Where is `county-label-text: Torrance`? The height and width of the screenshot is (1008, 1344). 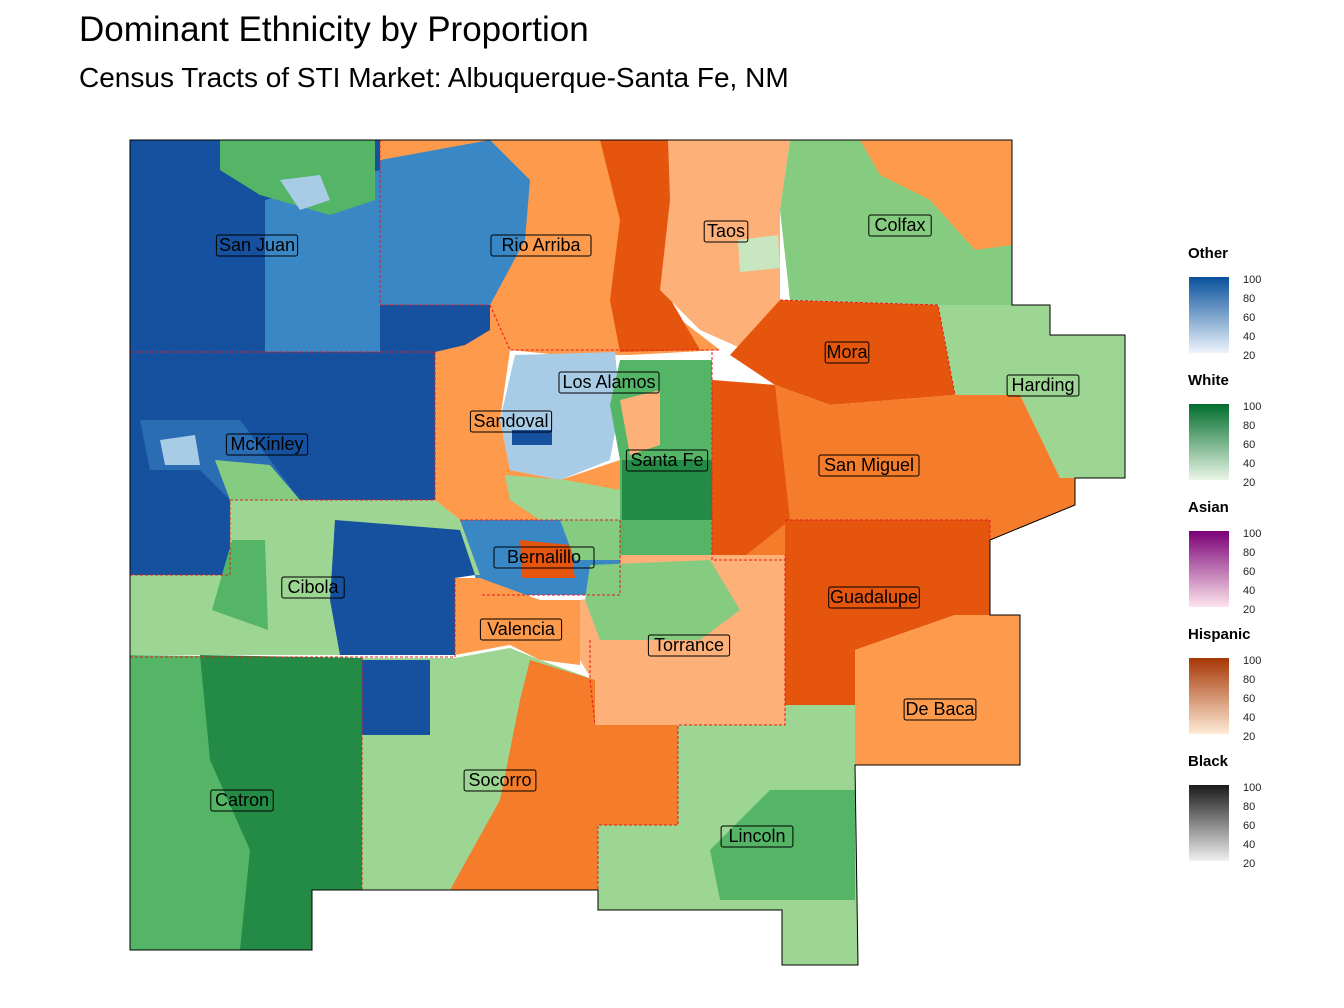 county-label-text: Torrance is located at coordinates (689, 645).